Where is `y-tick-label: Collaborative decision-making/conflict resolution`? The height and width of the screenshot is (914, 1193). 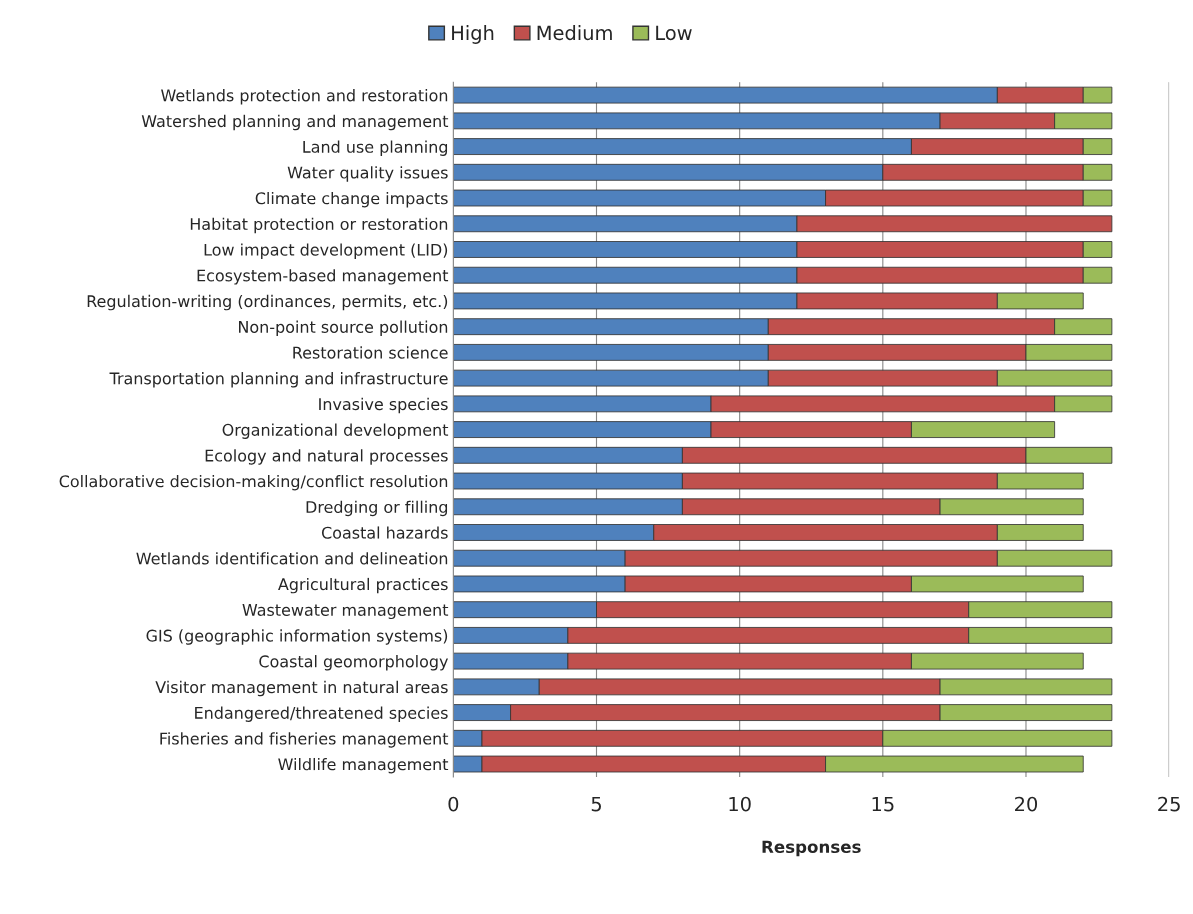
y-tick-label: Collaborative decision-making/conflict resolution is located at coordinates (253, 482).